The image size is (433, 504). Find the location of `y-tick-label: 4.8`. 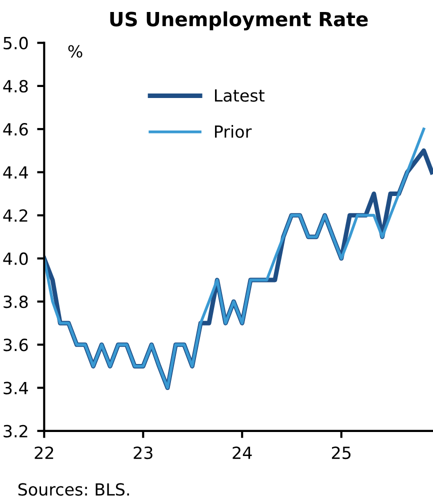

y-tick-label: 4.8 is located at coordinates (15, 86).